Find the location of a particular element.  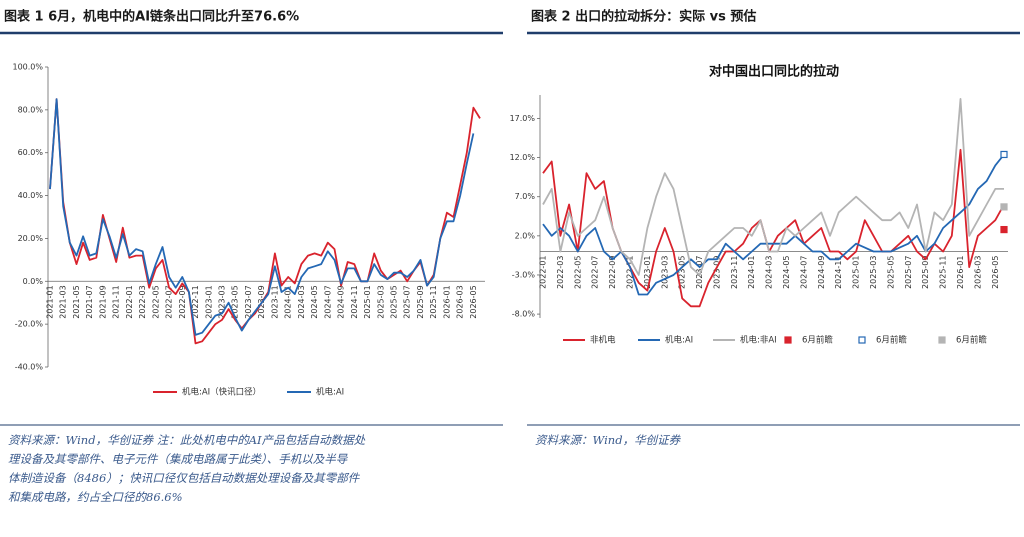

x-tick-label: 2021-11 is located at coordinates (116, 301).